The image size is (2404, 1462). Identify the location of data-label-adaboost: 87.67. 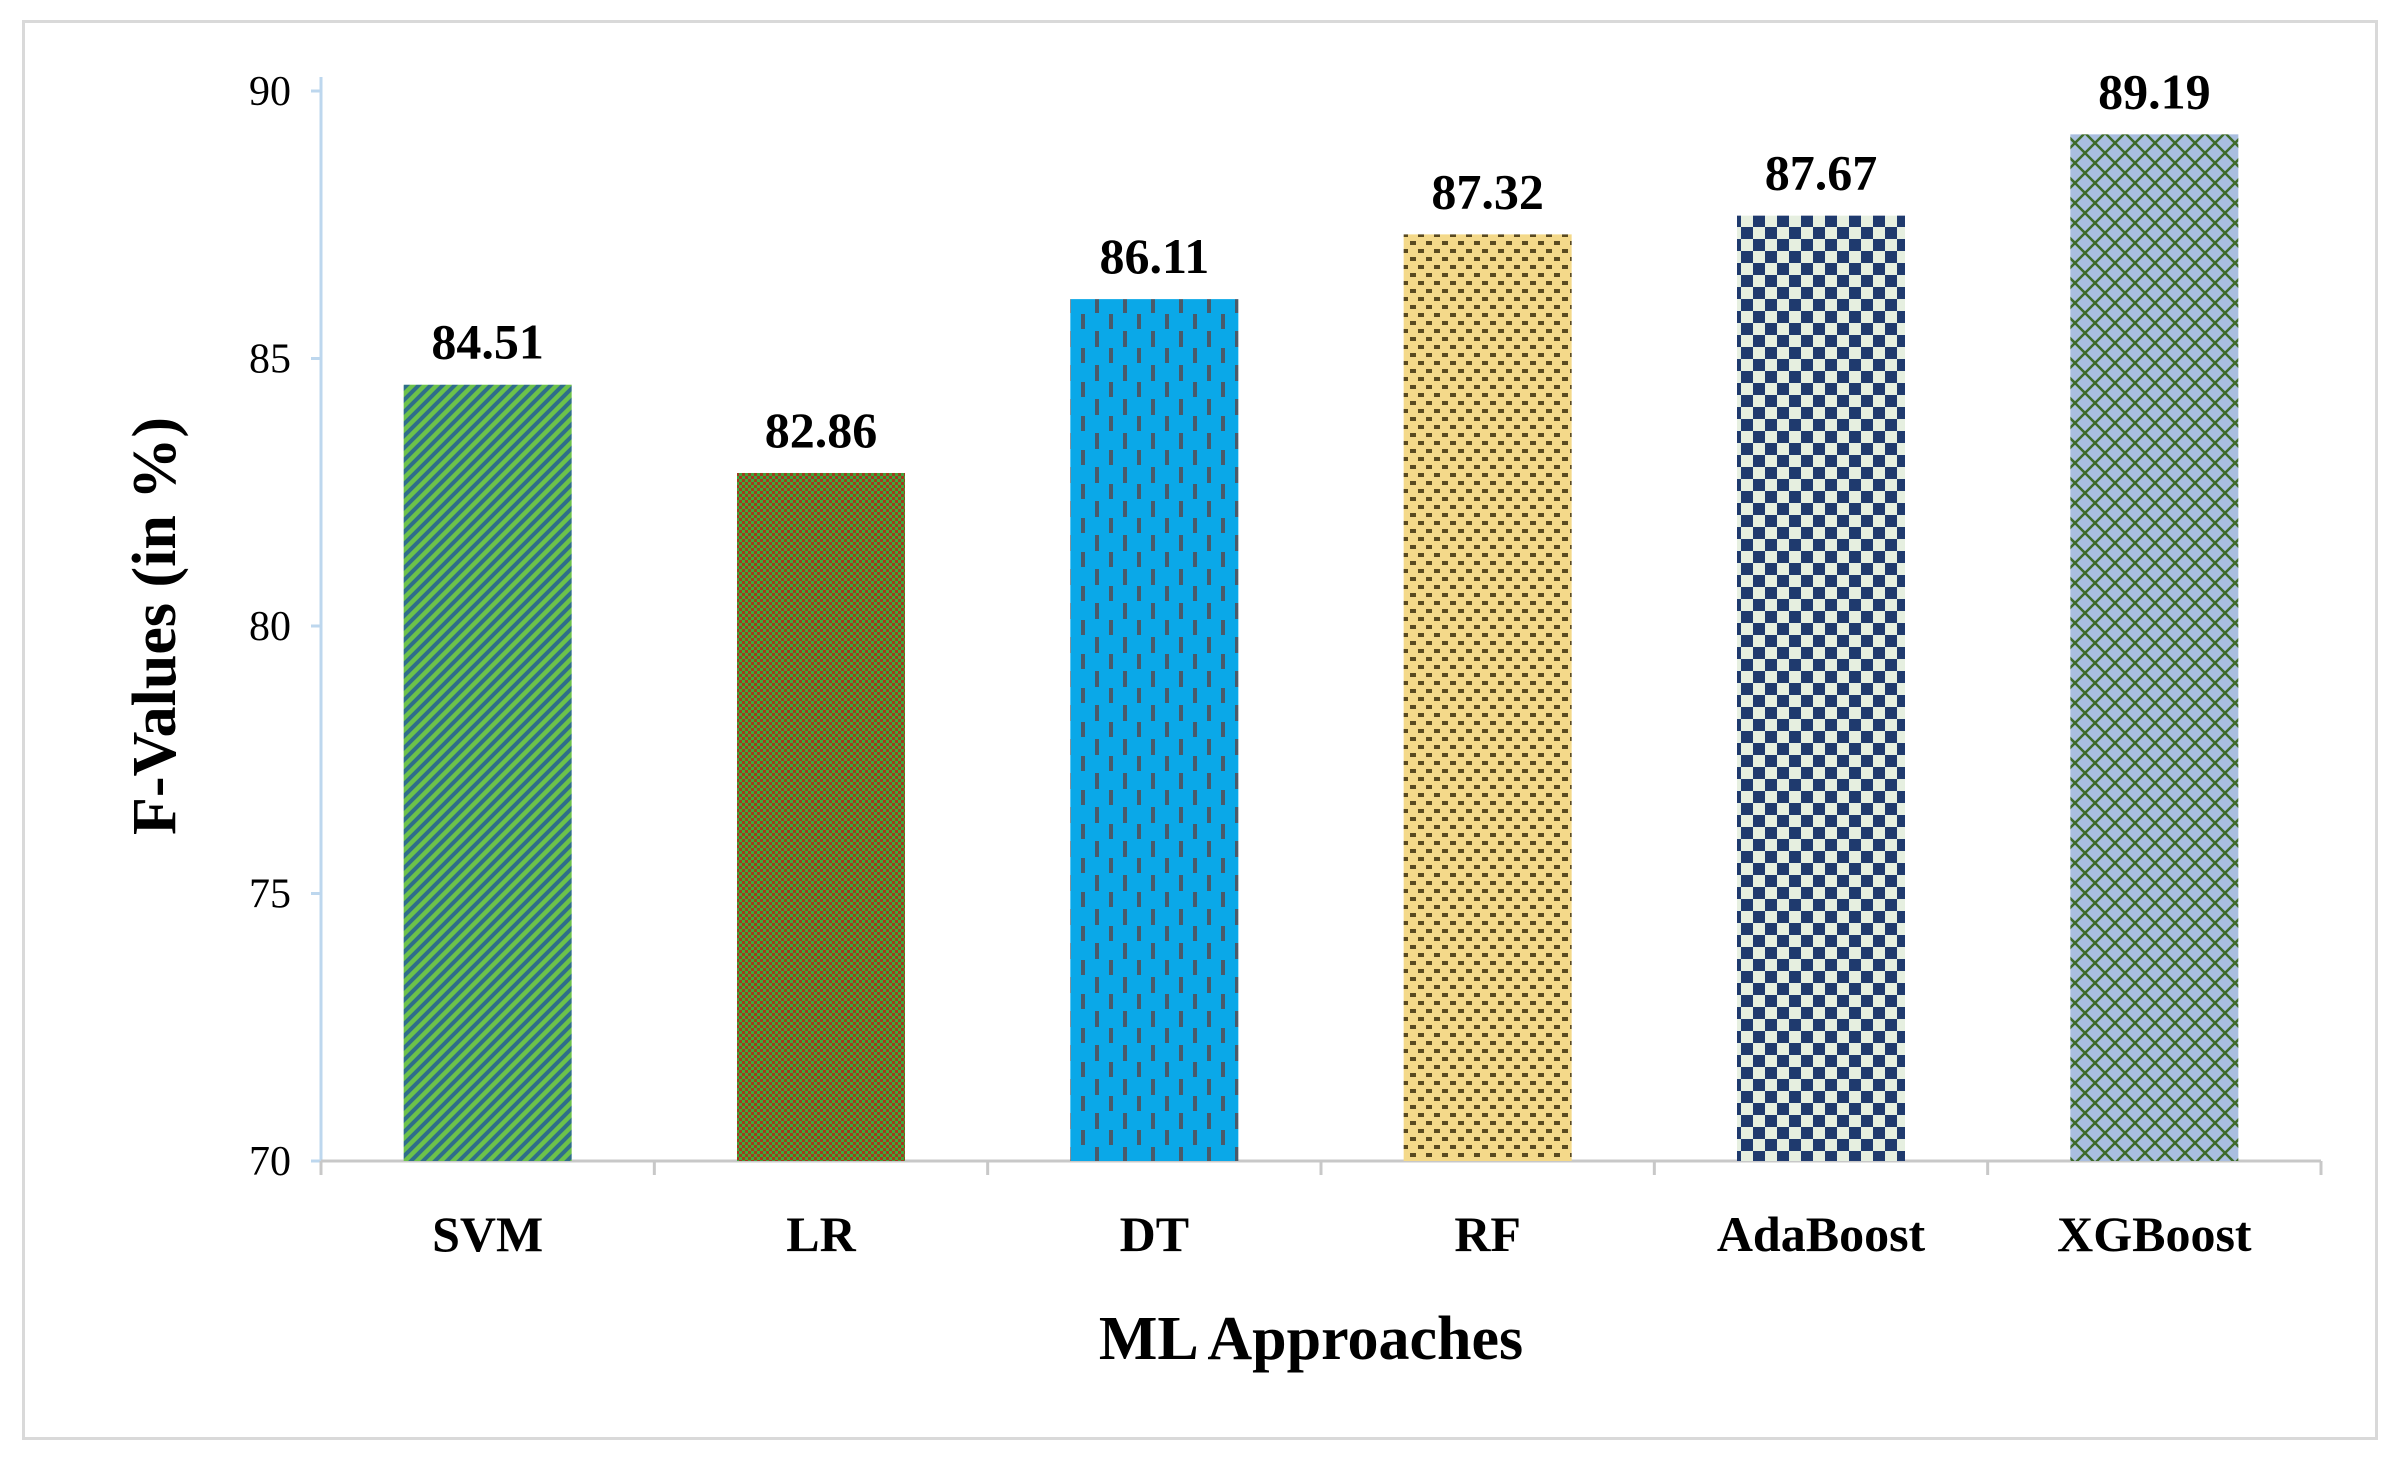
(1821, 173).